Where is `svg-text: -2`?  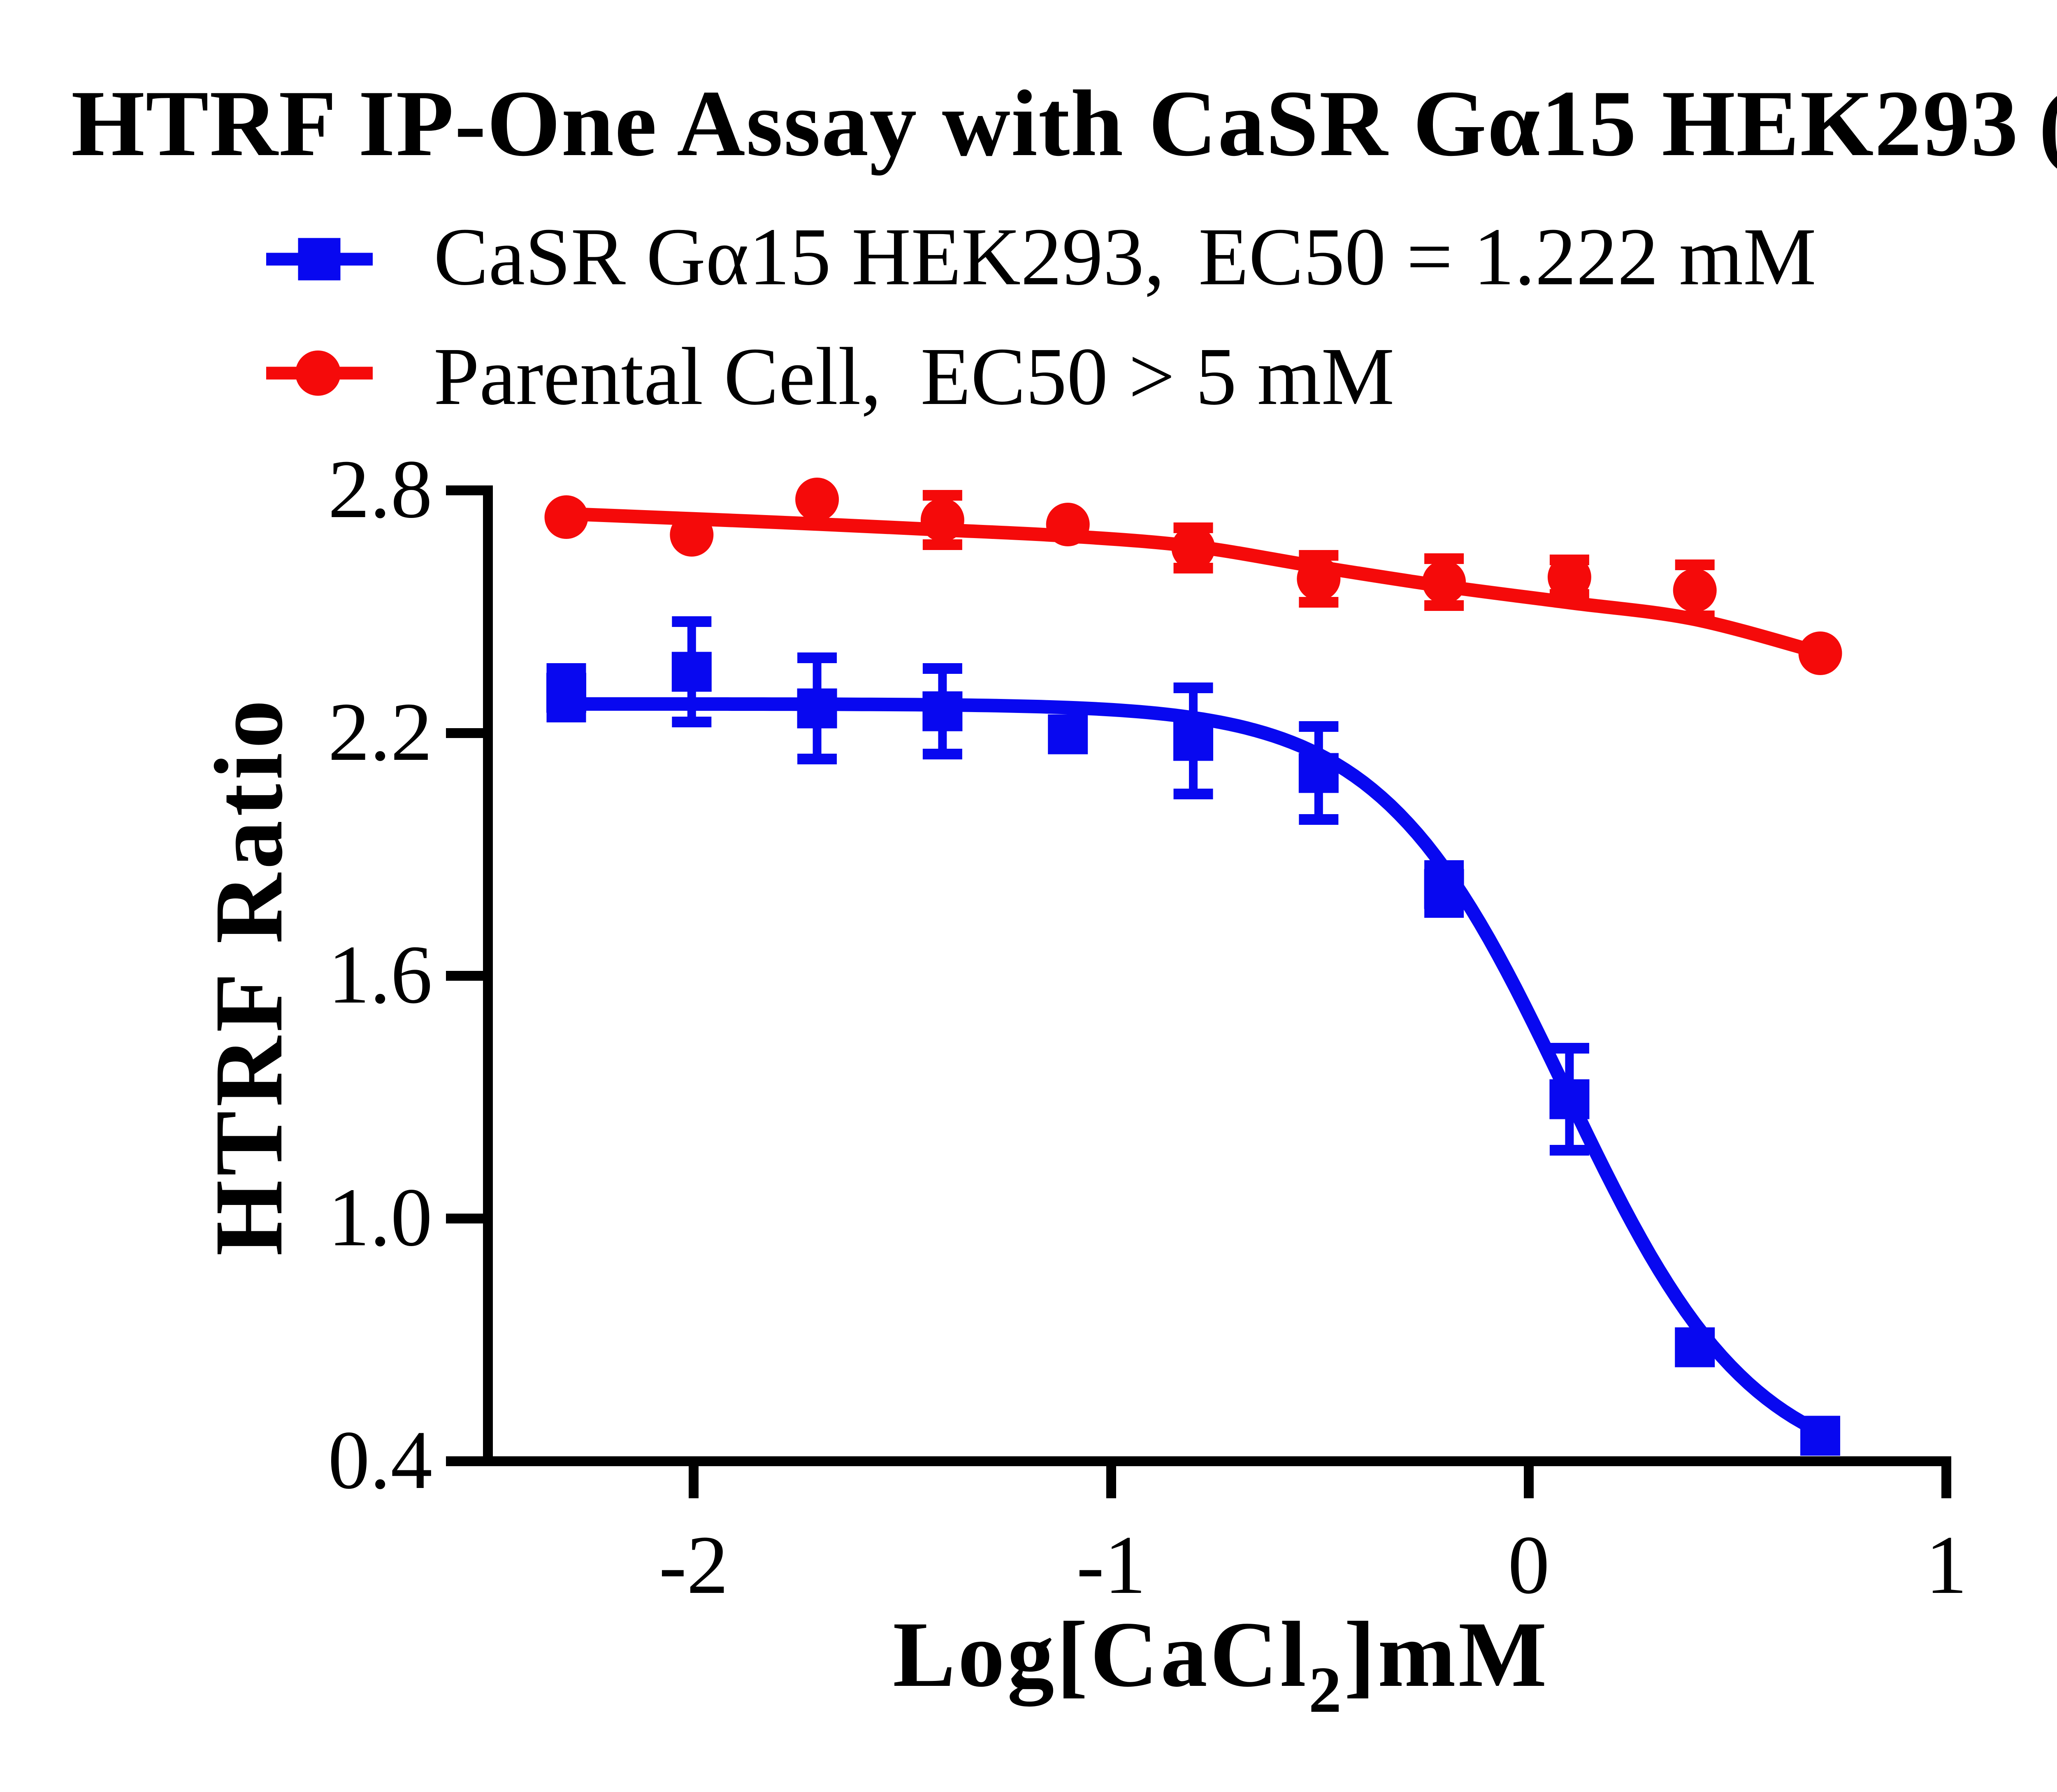 svg-text: -2 is located at coordinates (693, 1564).